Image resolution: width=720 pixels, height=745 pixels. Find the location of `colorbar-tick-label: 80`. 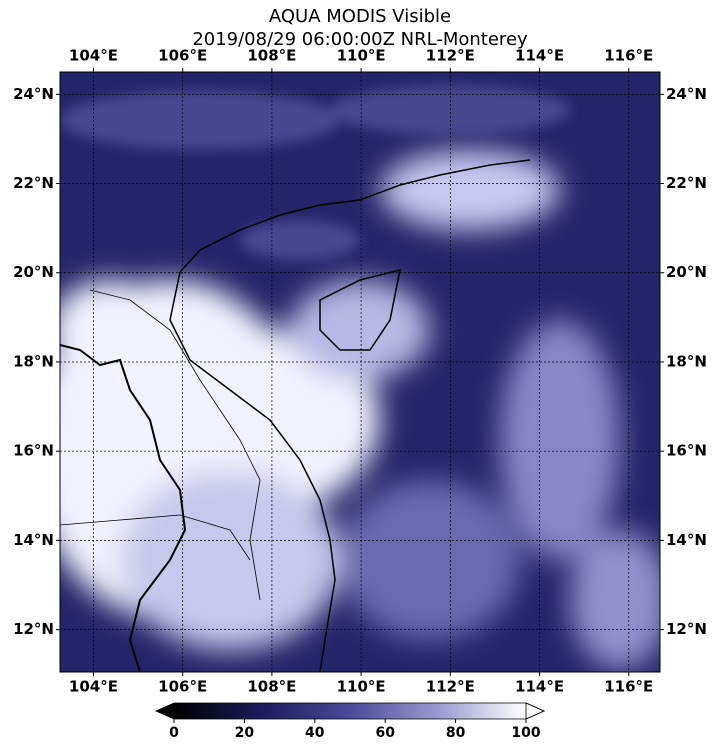

colorbar-tick-label: 80 is located at coordinates (456, 733).